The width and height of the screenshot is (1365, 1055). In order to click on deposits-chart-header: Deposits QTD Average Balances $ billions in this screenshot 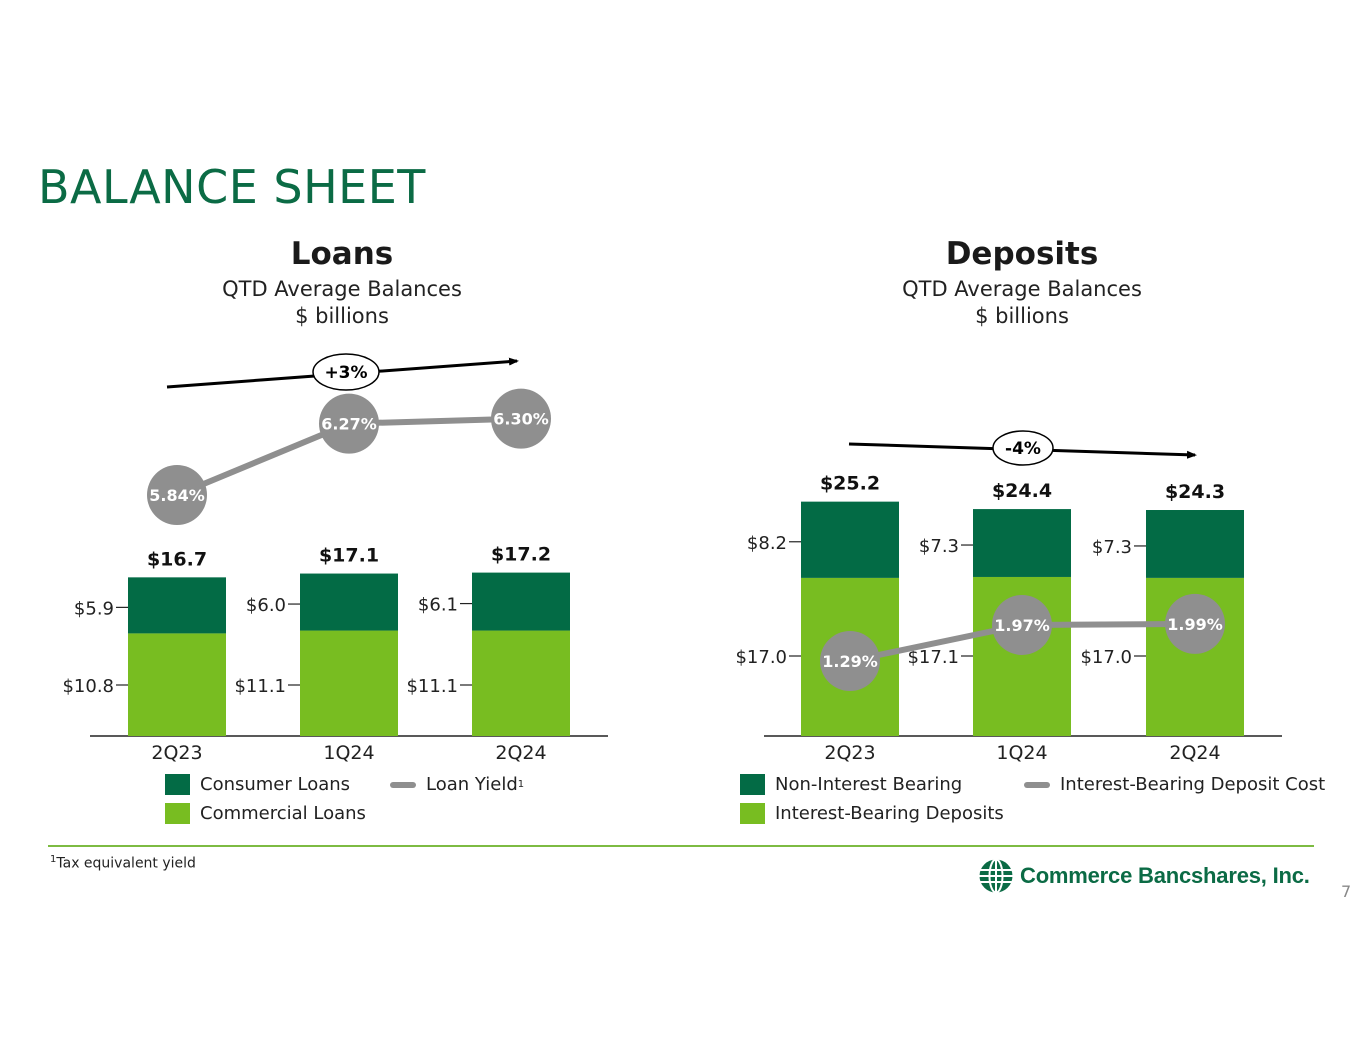, I will do `click(1022, 283)`.